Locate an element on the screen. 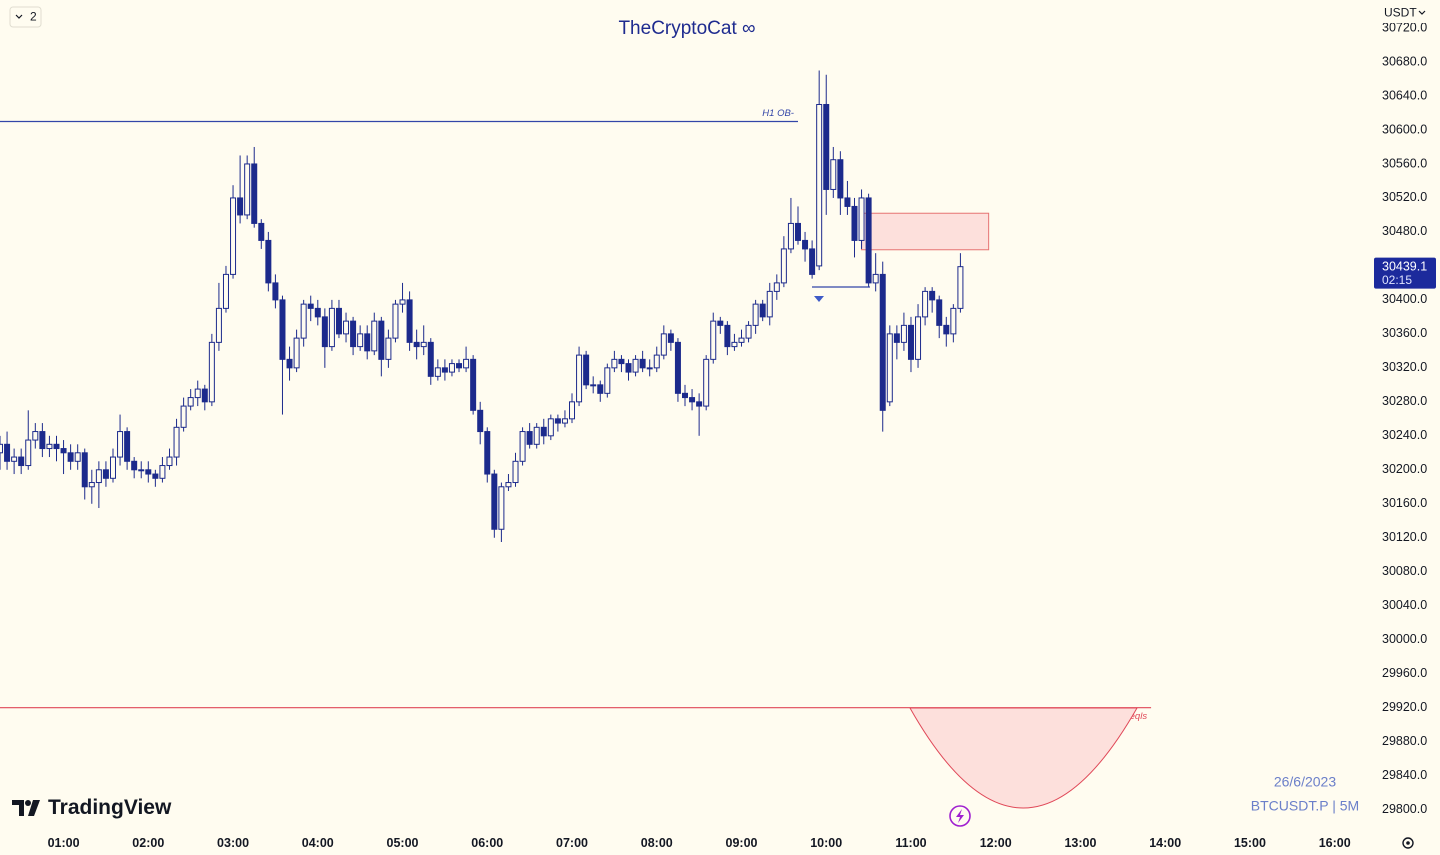 The image size is (1440, 855). chart-symbol: BTCUSDT.P | 5M is located at coordinates (1305, 806).